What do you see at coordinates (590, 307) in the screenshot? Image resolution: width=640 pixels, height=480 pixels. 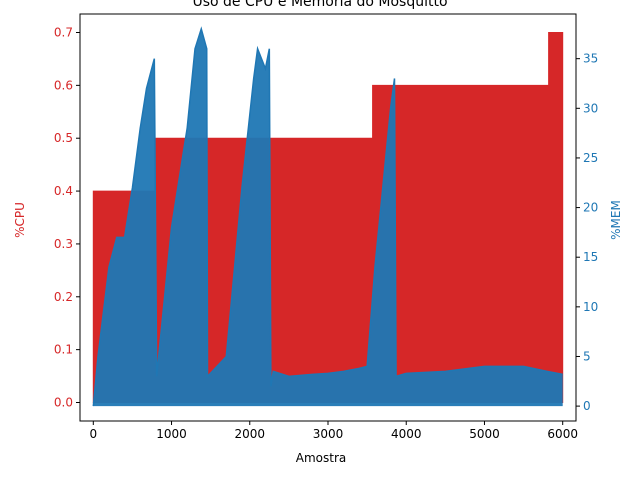 I see `y-right-tick-label: 10` at bounding box center [590, 307].